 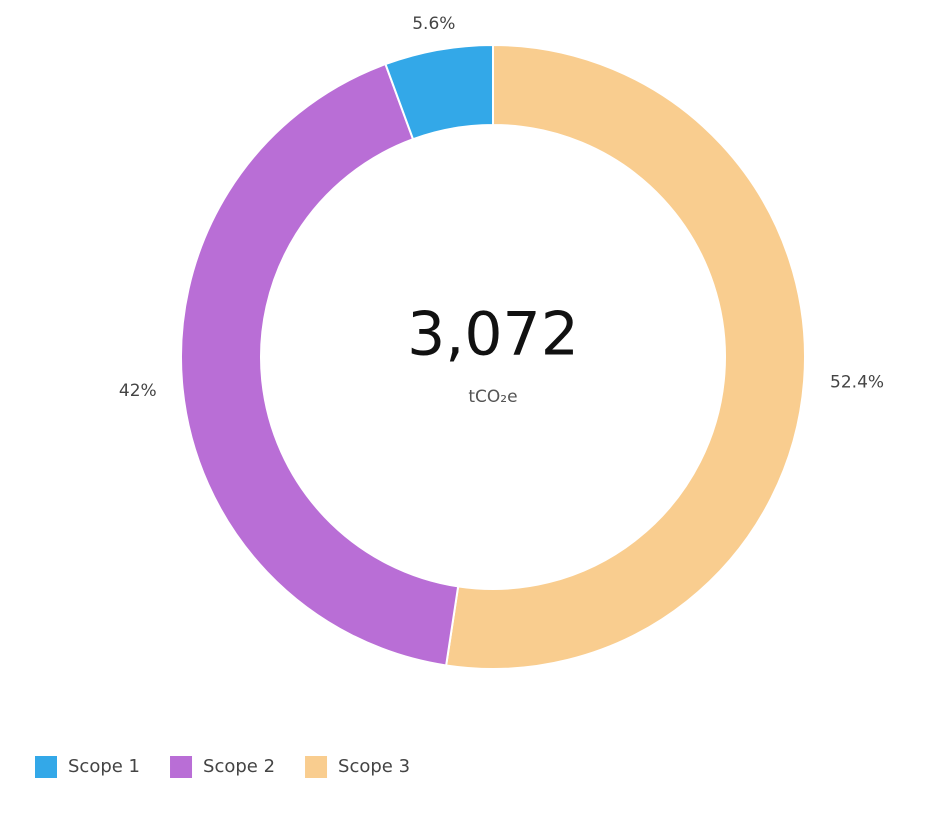 I want to click on legend-label: Scope 2, so click(x=239, y=766).